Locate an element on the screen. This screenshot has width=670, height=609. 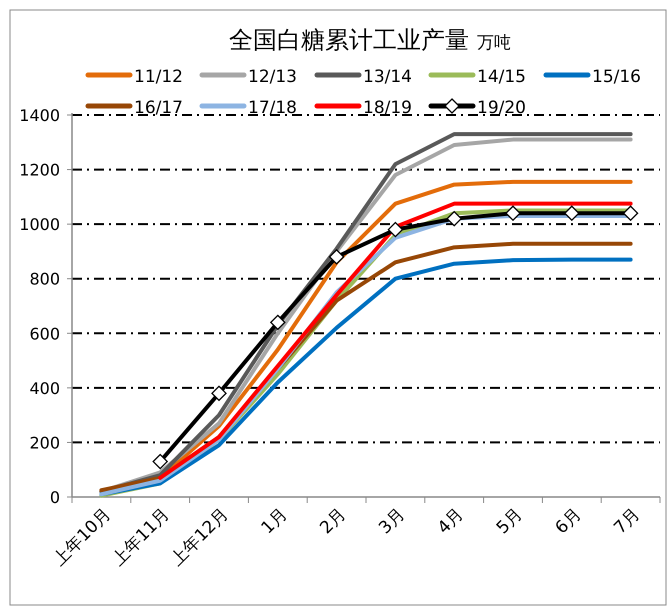
legend-label: 19/20 is located at coordinates (501, 108).